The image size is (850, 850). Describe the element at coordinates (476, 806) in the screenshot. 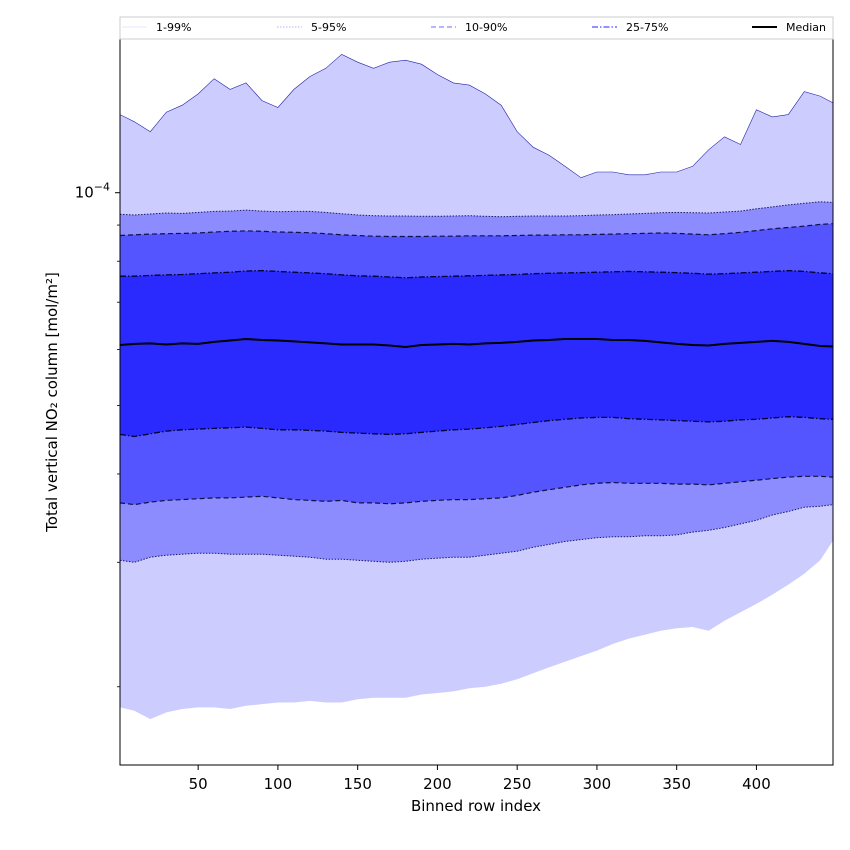

I see `x-axis-label: Binned row index` at that location.